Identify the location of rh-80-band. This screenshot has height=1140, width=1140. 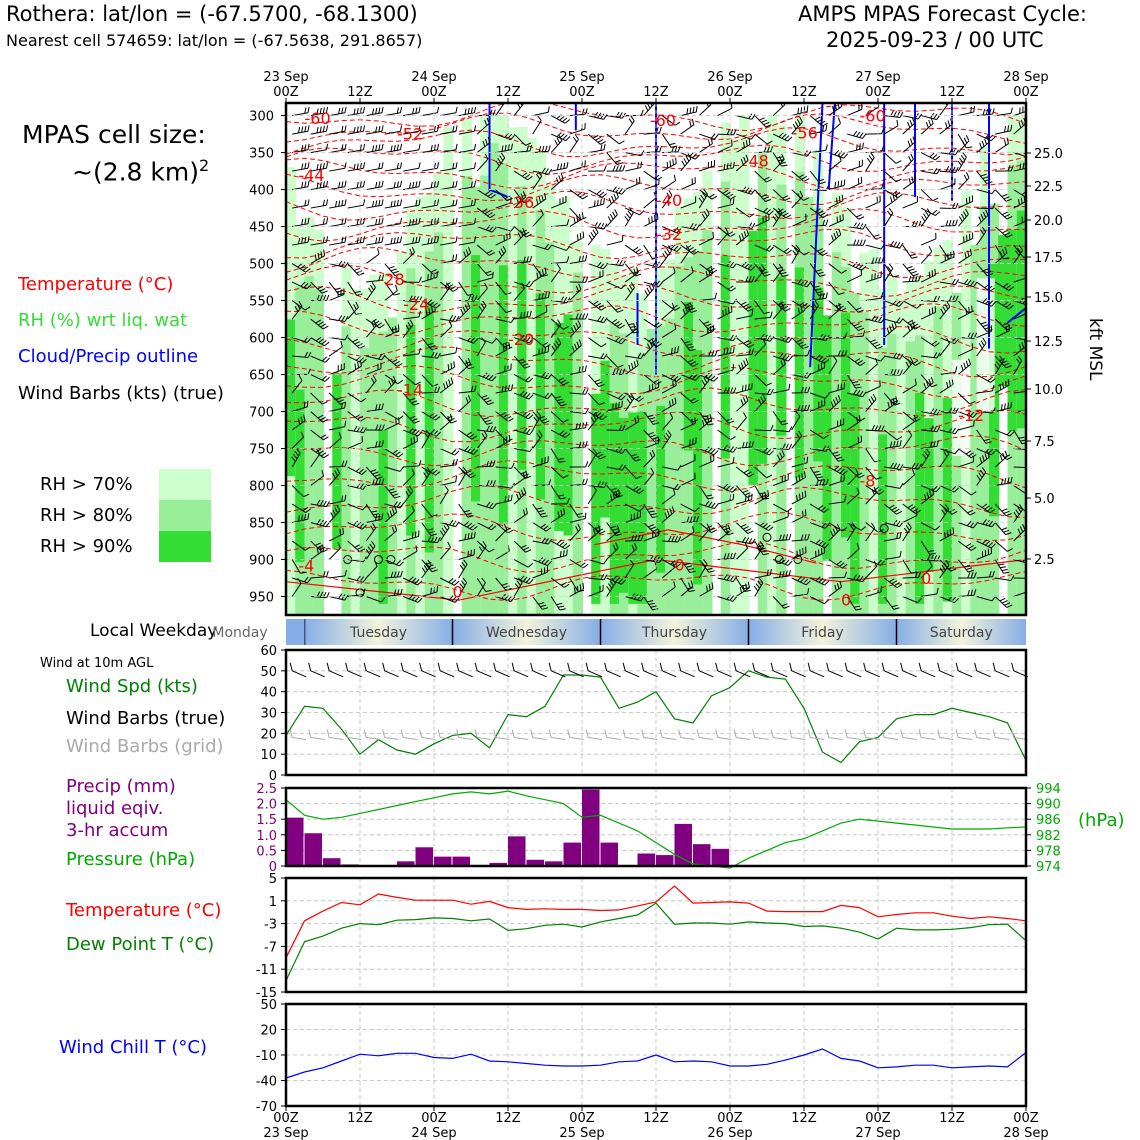
(466, 395).